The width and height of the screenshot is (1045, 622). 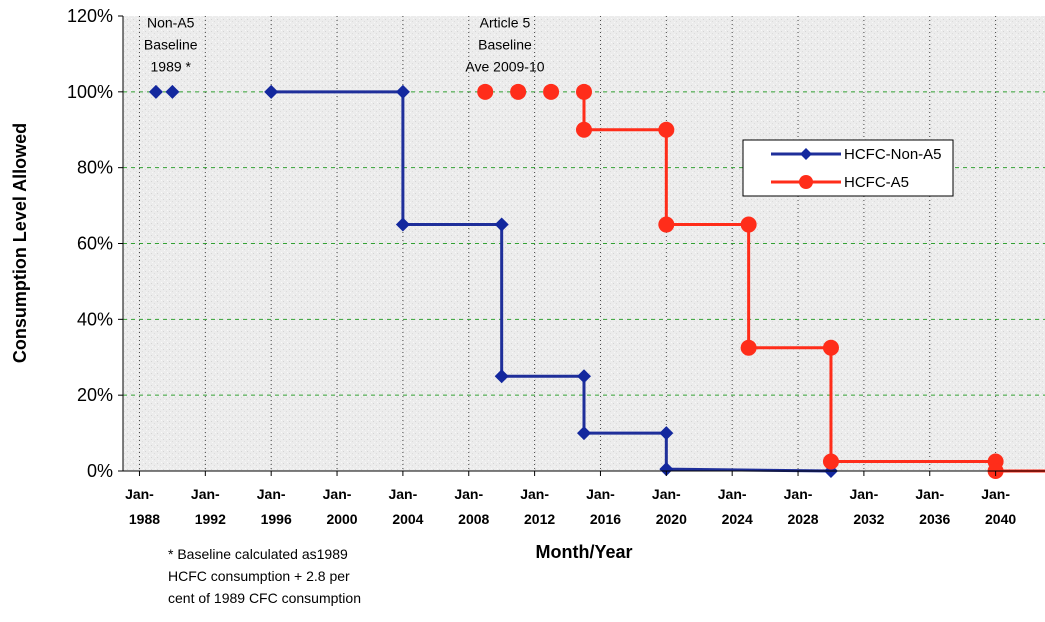 I want to click on legend-label: HCFC-A5, so click(x=876, y=182).